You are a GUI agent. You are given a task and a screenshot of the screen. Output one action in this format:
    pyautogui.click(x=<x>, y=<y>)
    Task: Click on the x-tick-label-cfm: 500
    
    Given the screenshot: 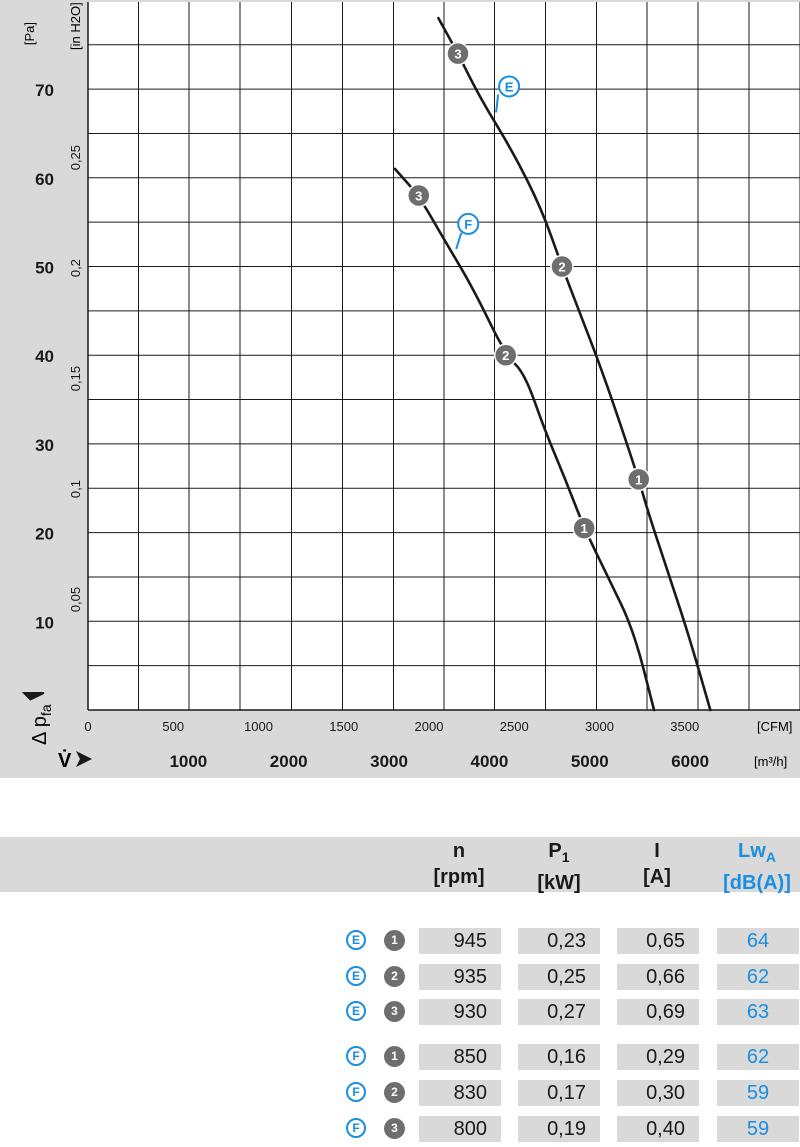 What is the action you would take?
    pyautogui.click(x=173, y=726)
    